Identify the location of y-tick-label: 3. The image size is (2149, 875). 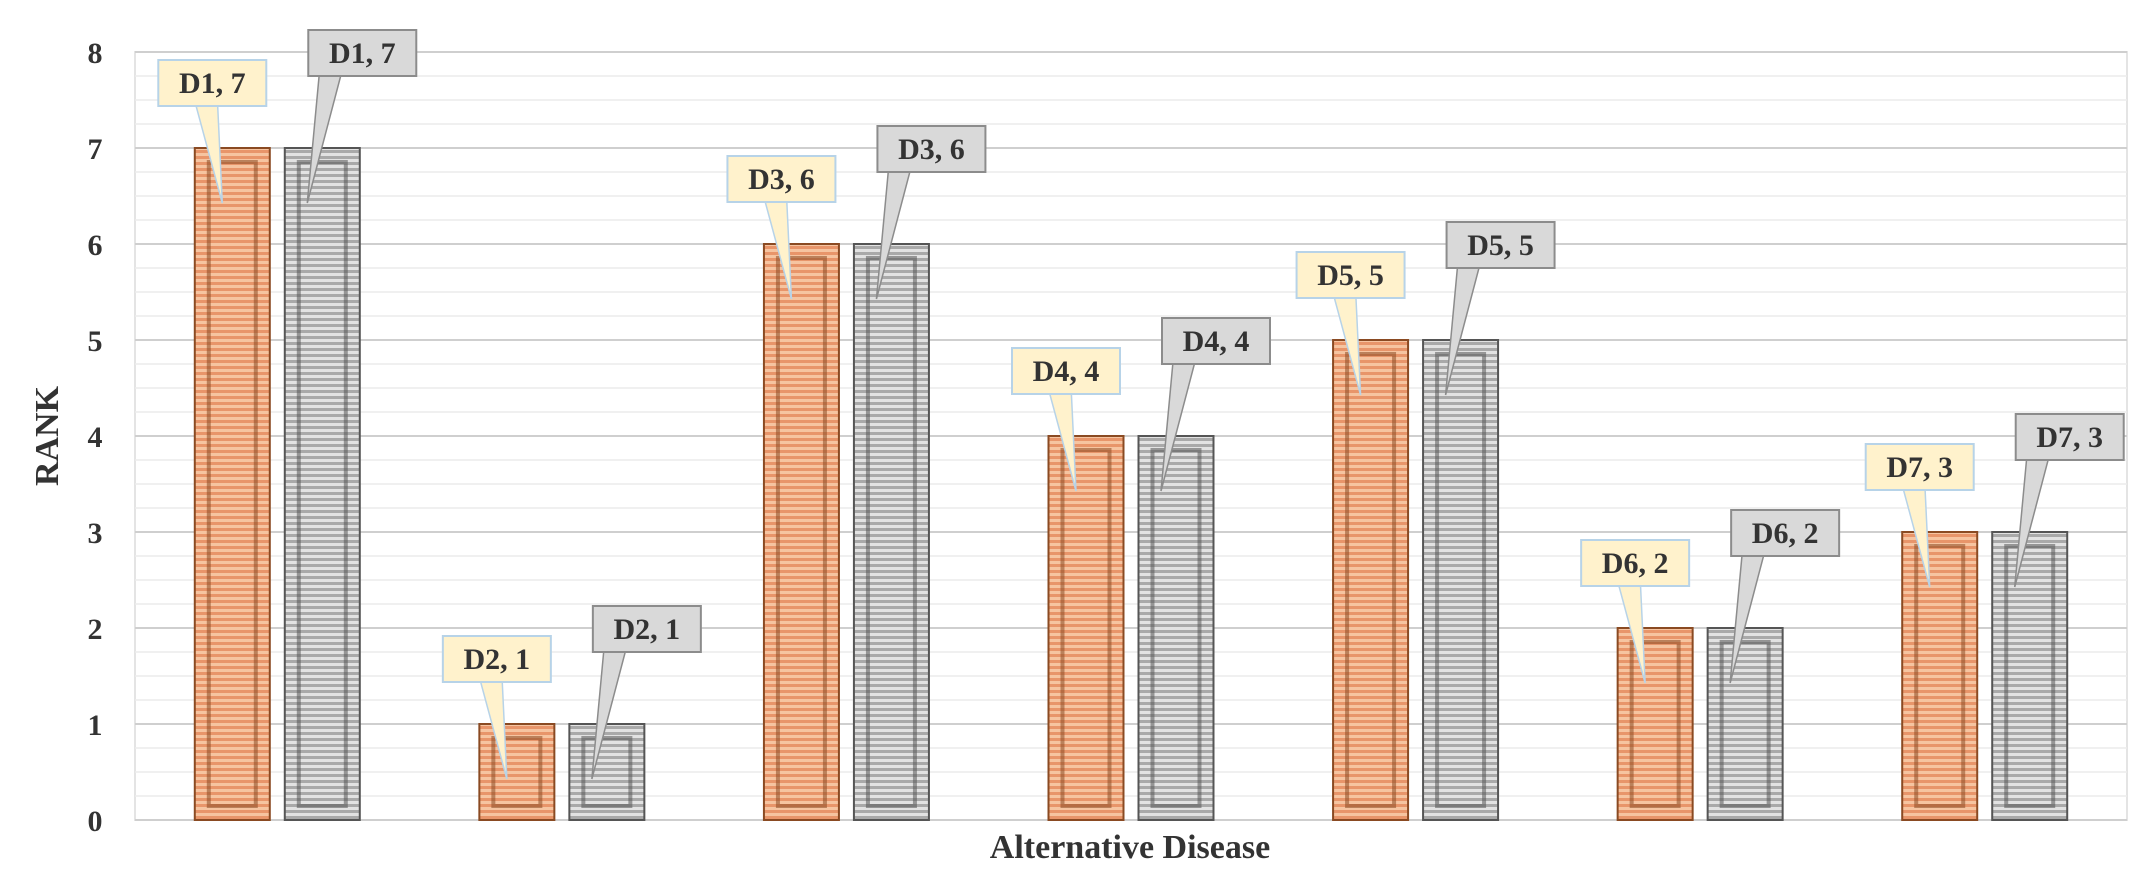
(95, 533).